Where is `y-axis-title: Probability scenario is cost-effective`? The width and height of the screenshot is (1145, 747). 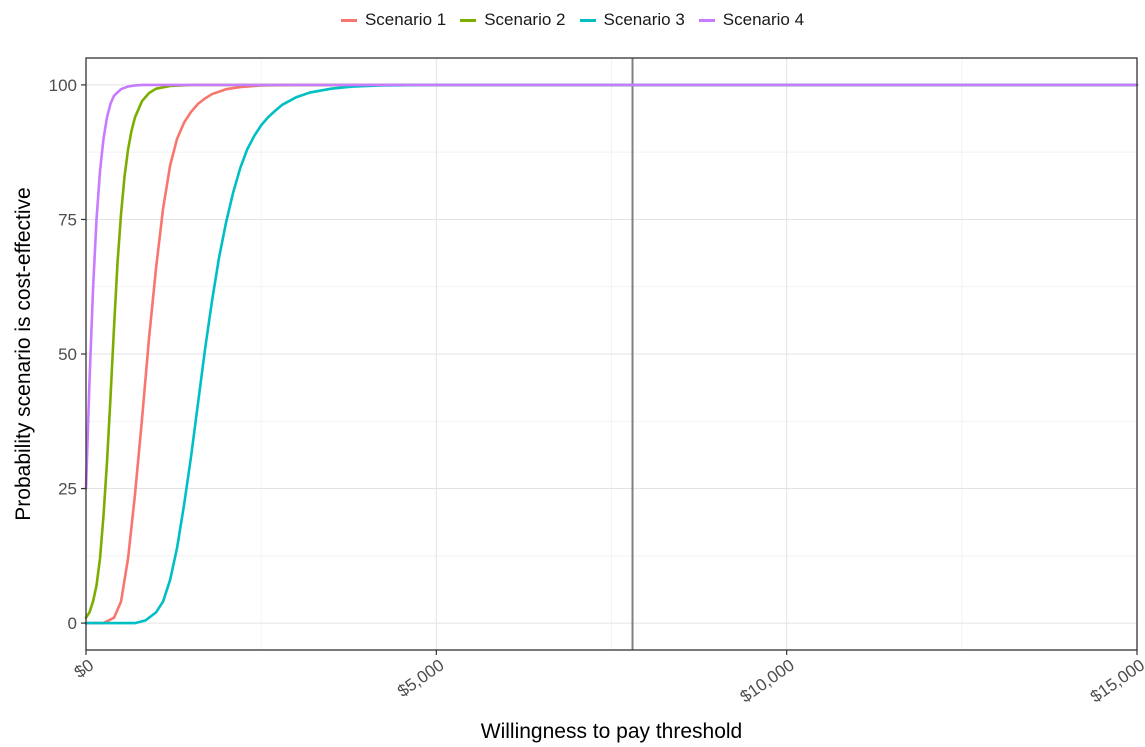 y-axis-title: Probability scenario is cost-effective is located at coordinates (23, 353).